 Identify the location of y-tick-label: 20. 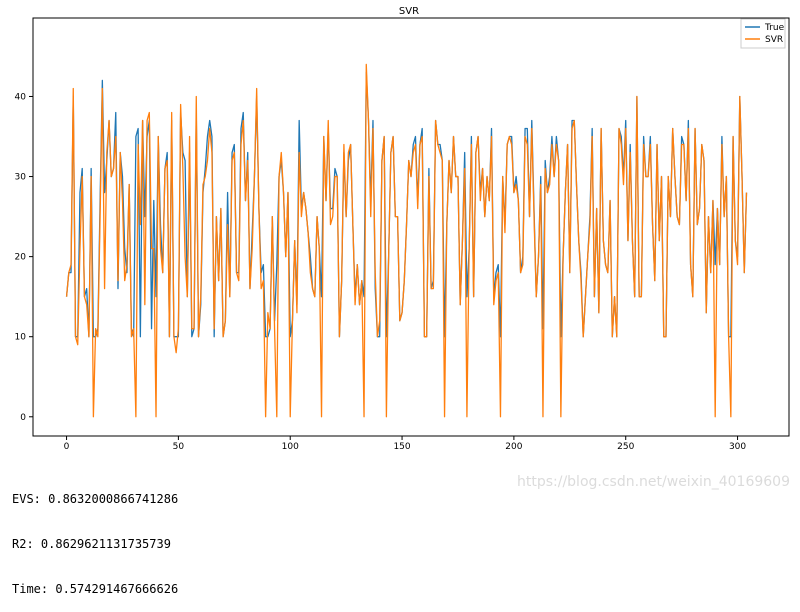
(21, 258).